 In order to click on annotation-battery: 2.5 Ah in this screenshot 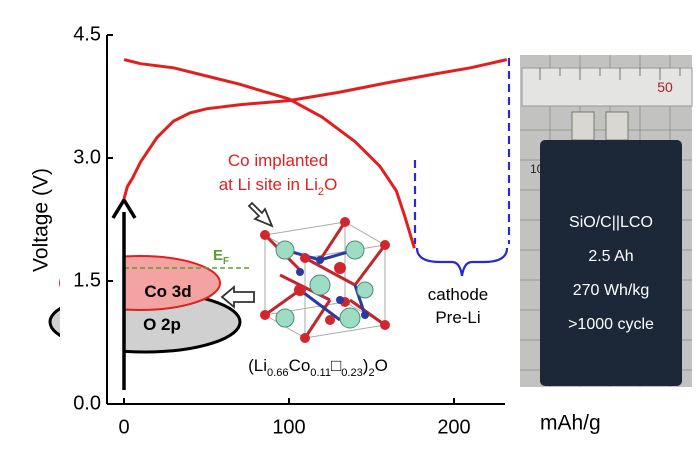, I will do `click(610, 256)`.